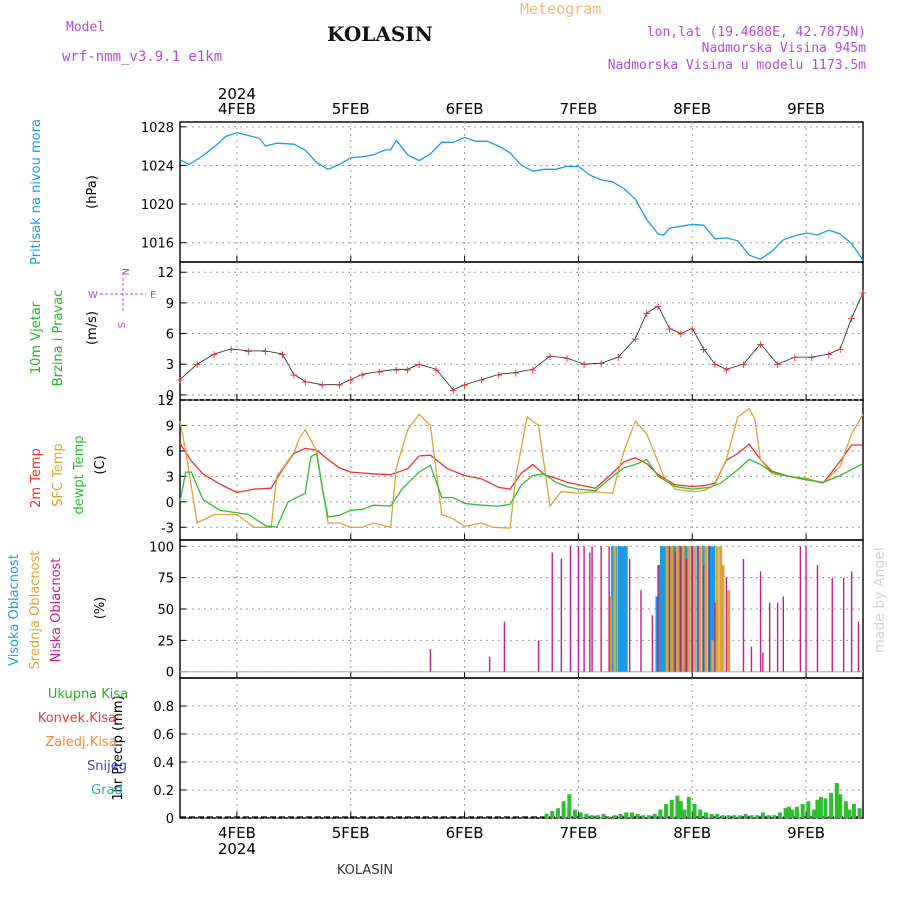  What do you see at coordinates (756, 32) in the screenshot?
I see `lonlat-label: lon,lat (19.4688E, 42.7875N)` at bounding box center [756, 32].